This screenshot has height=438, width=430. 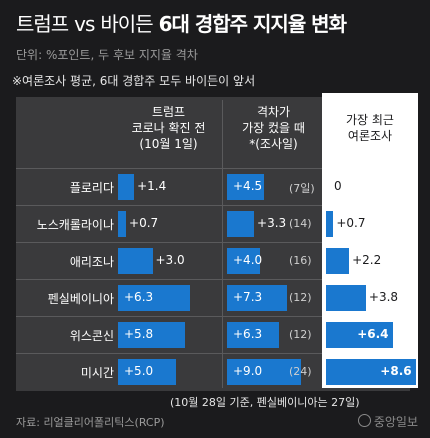 I want to click on data-label: +4.5, so click(x=248, y=185).